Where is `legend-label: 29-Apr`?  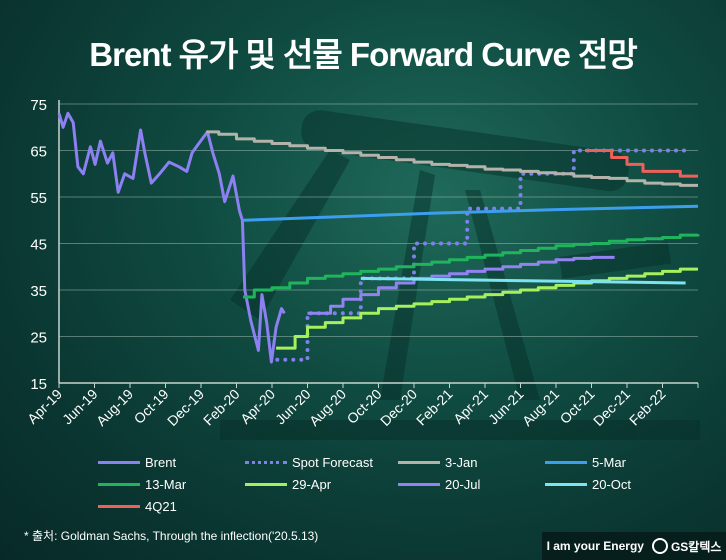
legend-label: 29-Apr is located at coordinates (312, 484).